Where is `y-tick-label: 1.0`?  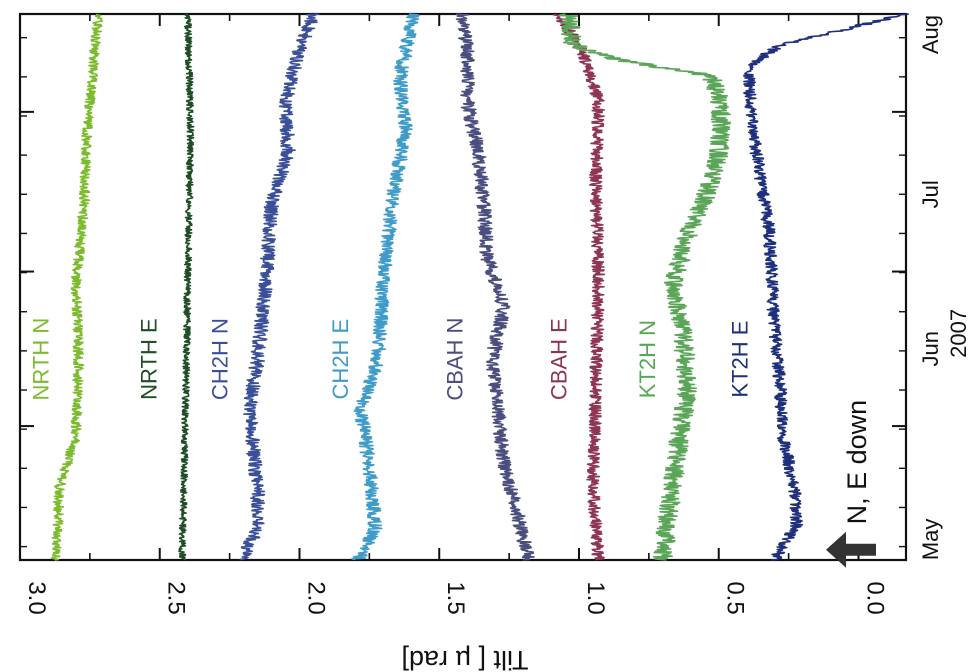
y-tick-label: 1.0 is located at coordinates (595, 597).